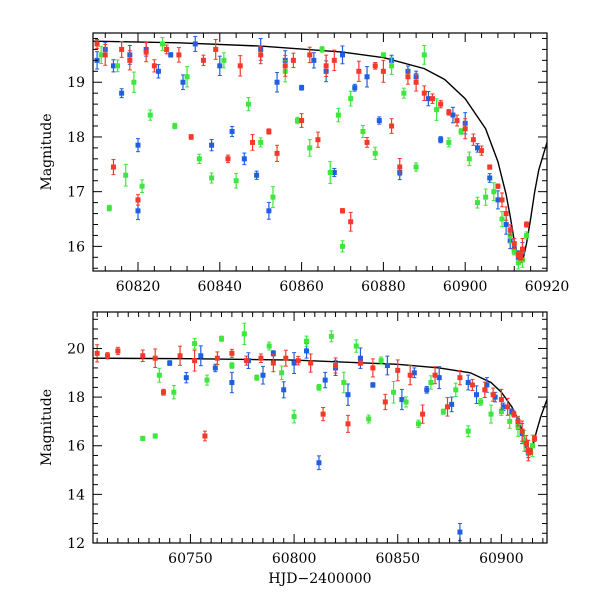 The width and height of the screenshot is (600, 600). I want to click on x-axis-label: HJD−2400000, so click(319, 579).